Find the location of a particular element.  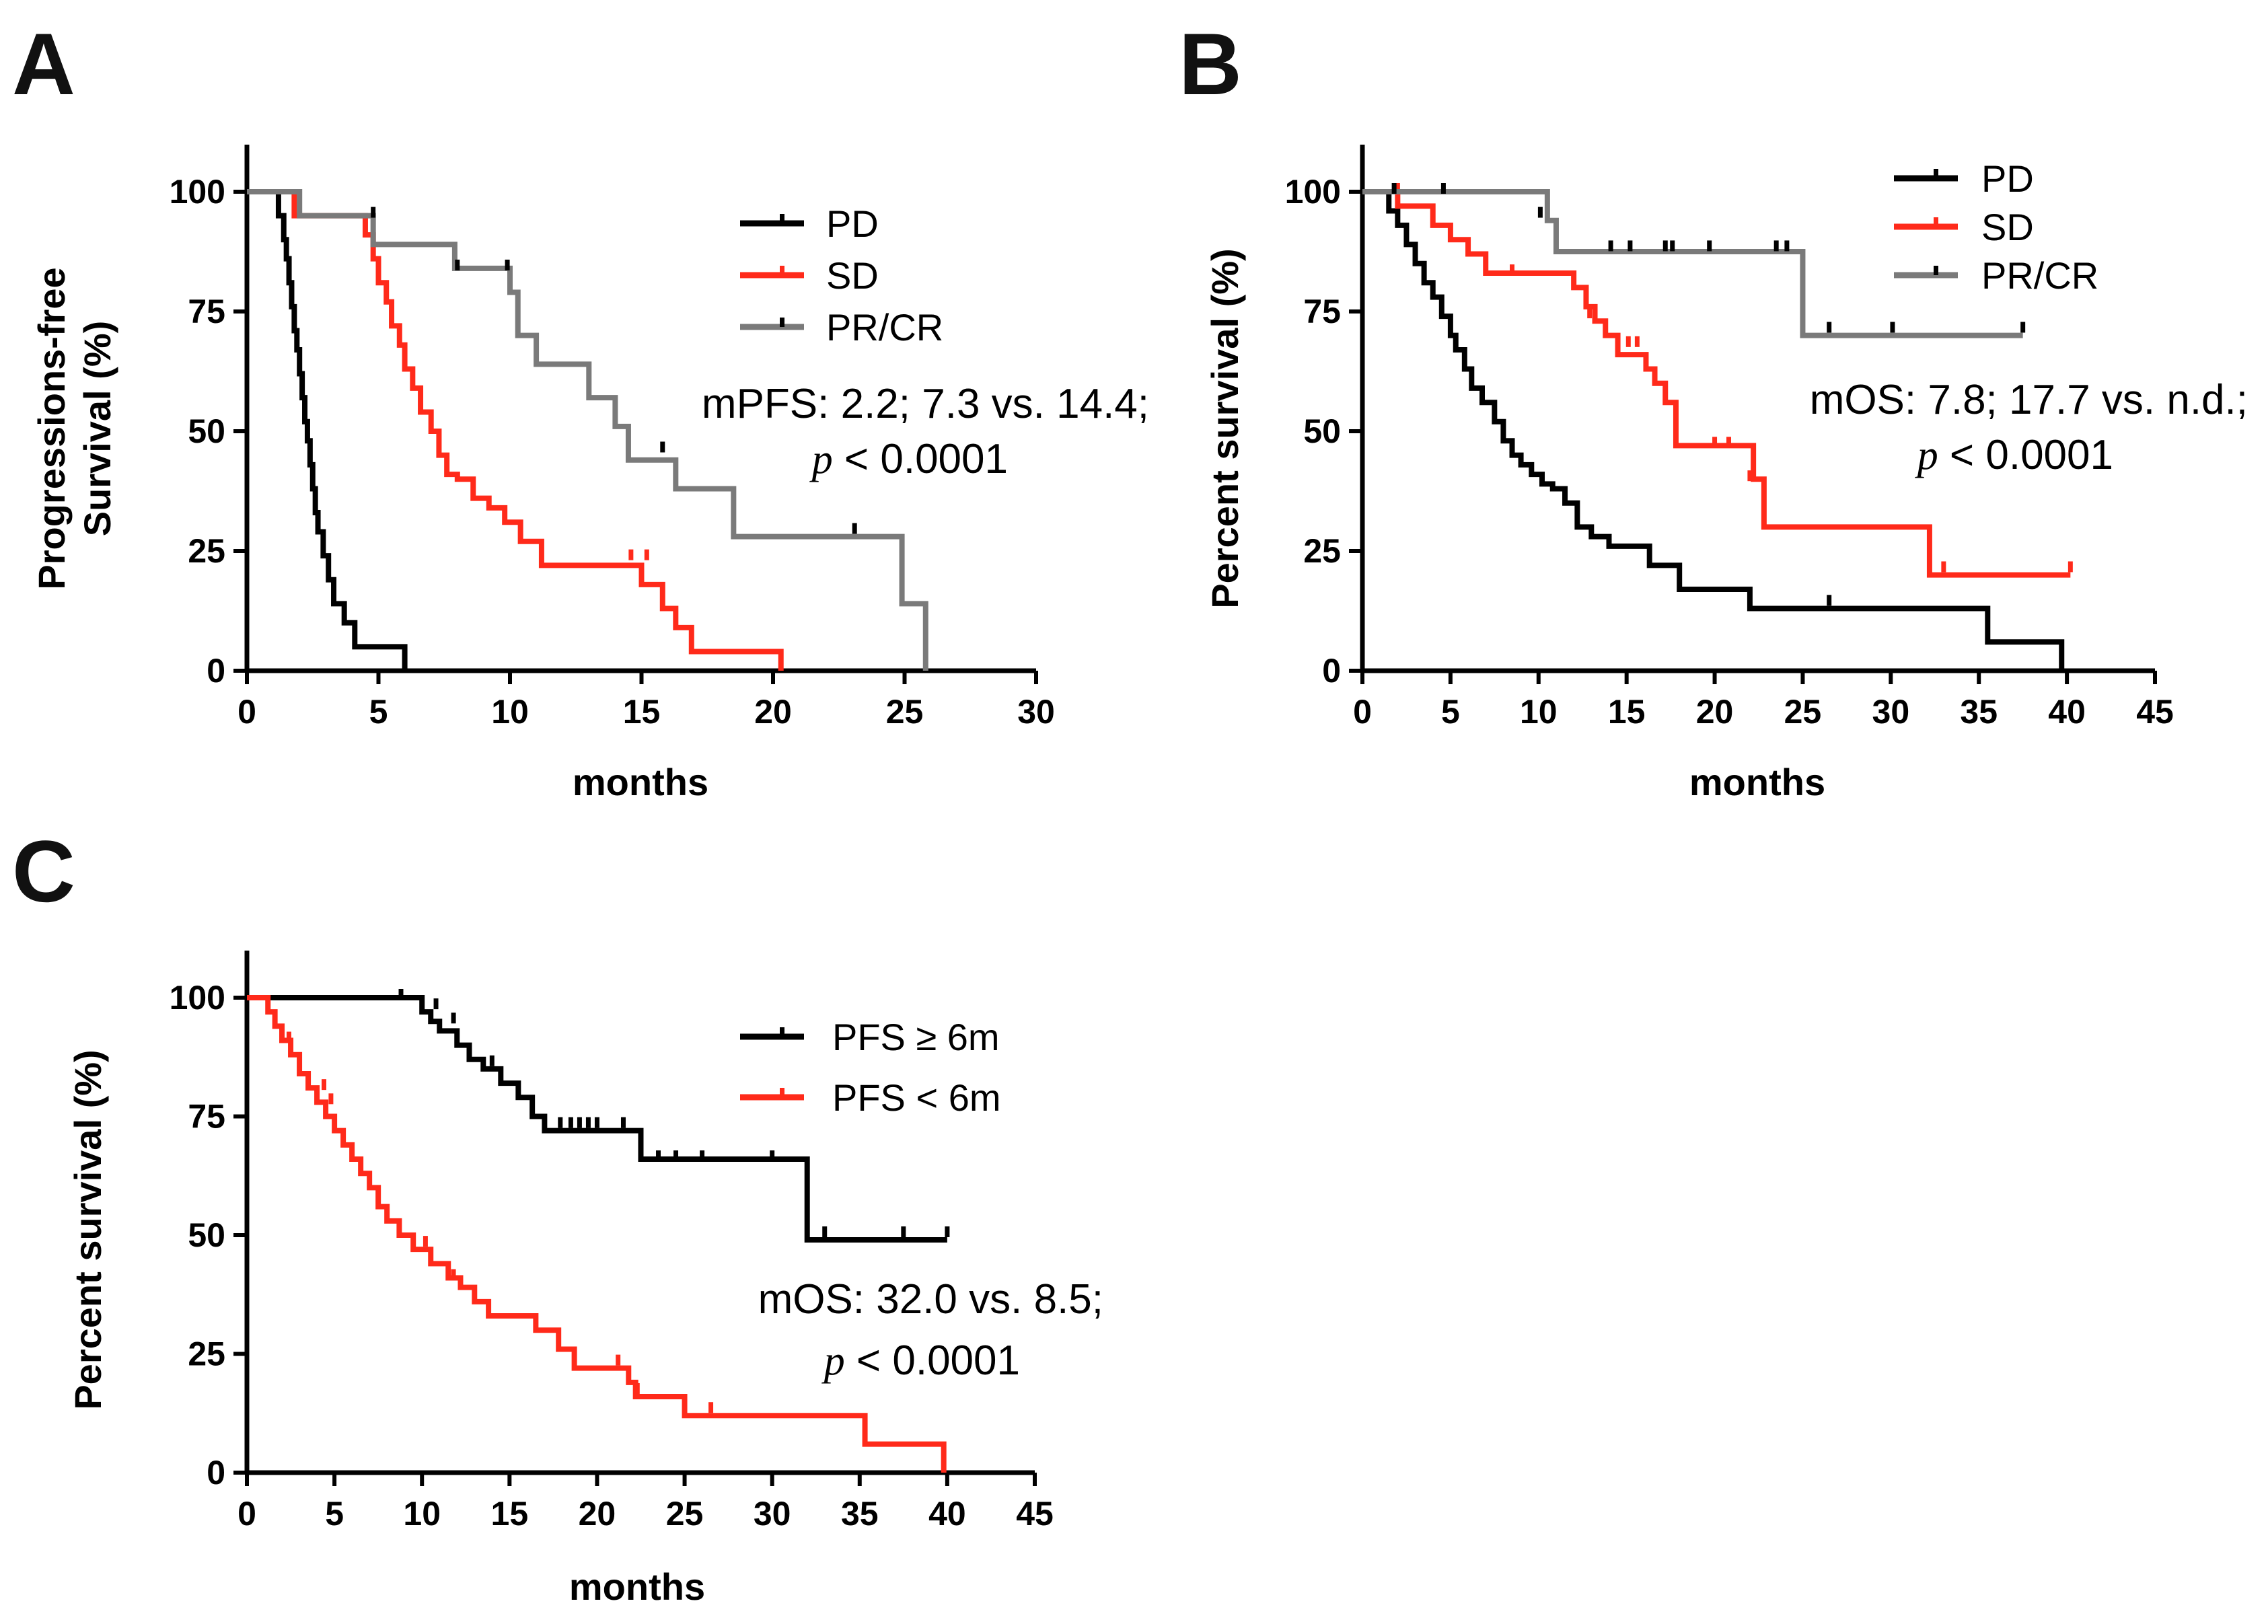

legend-b: PD SD PR/CR is located at coordinates (1996, 227).